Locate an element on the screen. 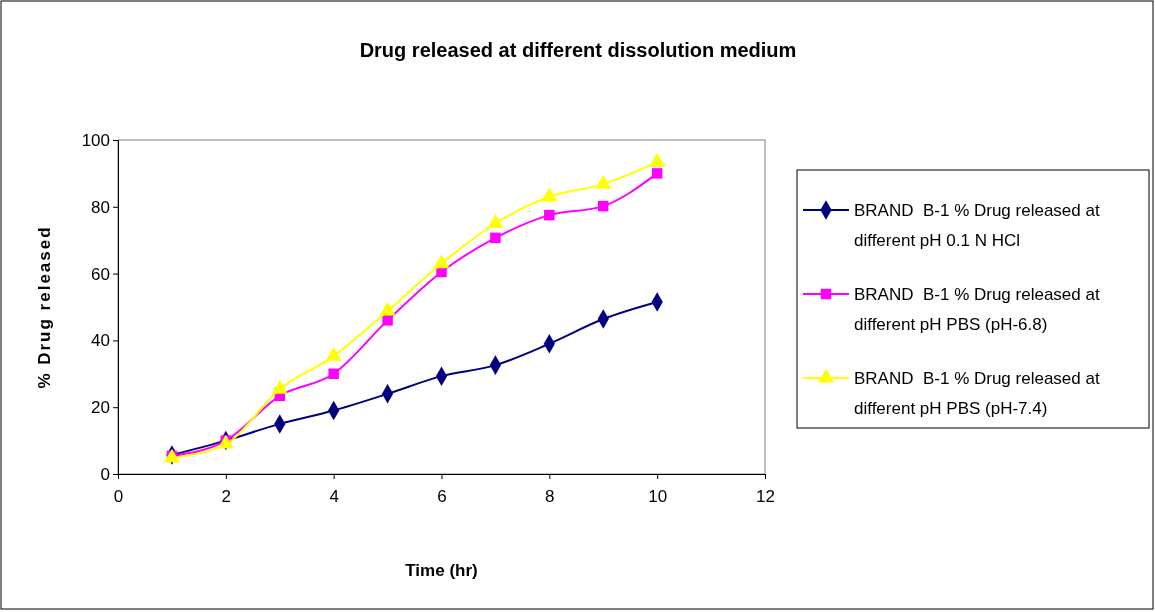 Image resolution: width=1155 pixels, height=612 pixels. x-tick-label: 0 is located at coordinates (118, 497).